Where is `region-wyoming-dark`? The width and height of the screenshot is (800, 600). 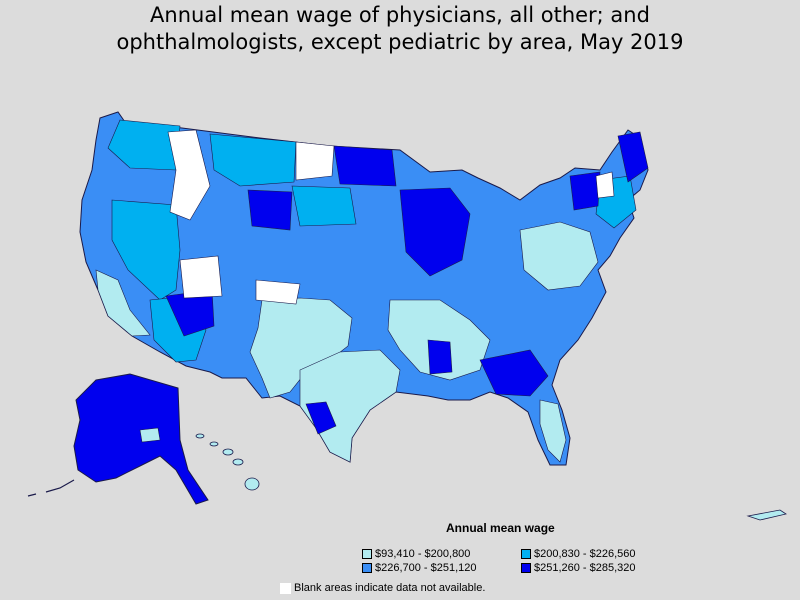 region-wyoming-dark is located at coordinates (270, 210).